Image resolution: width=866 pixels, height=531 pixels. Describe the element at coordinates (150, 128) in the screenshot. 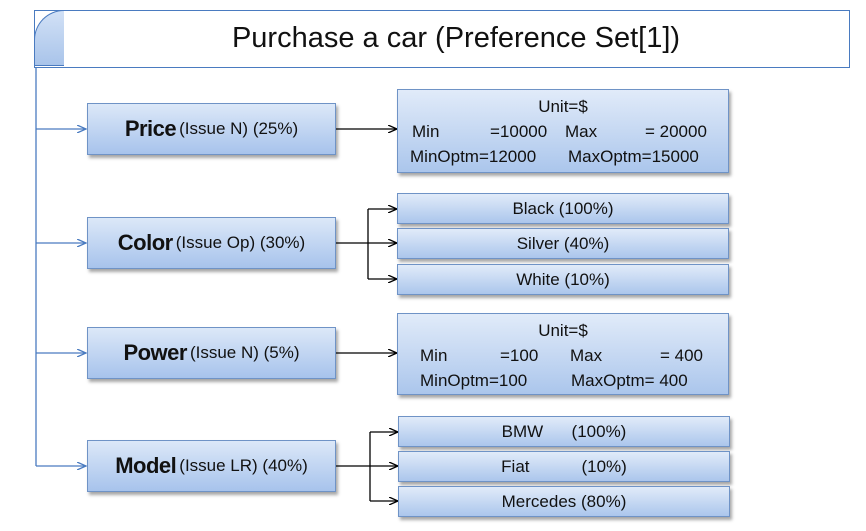

I see `issue-price-name: Price` at that location.